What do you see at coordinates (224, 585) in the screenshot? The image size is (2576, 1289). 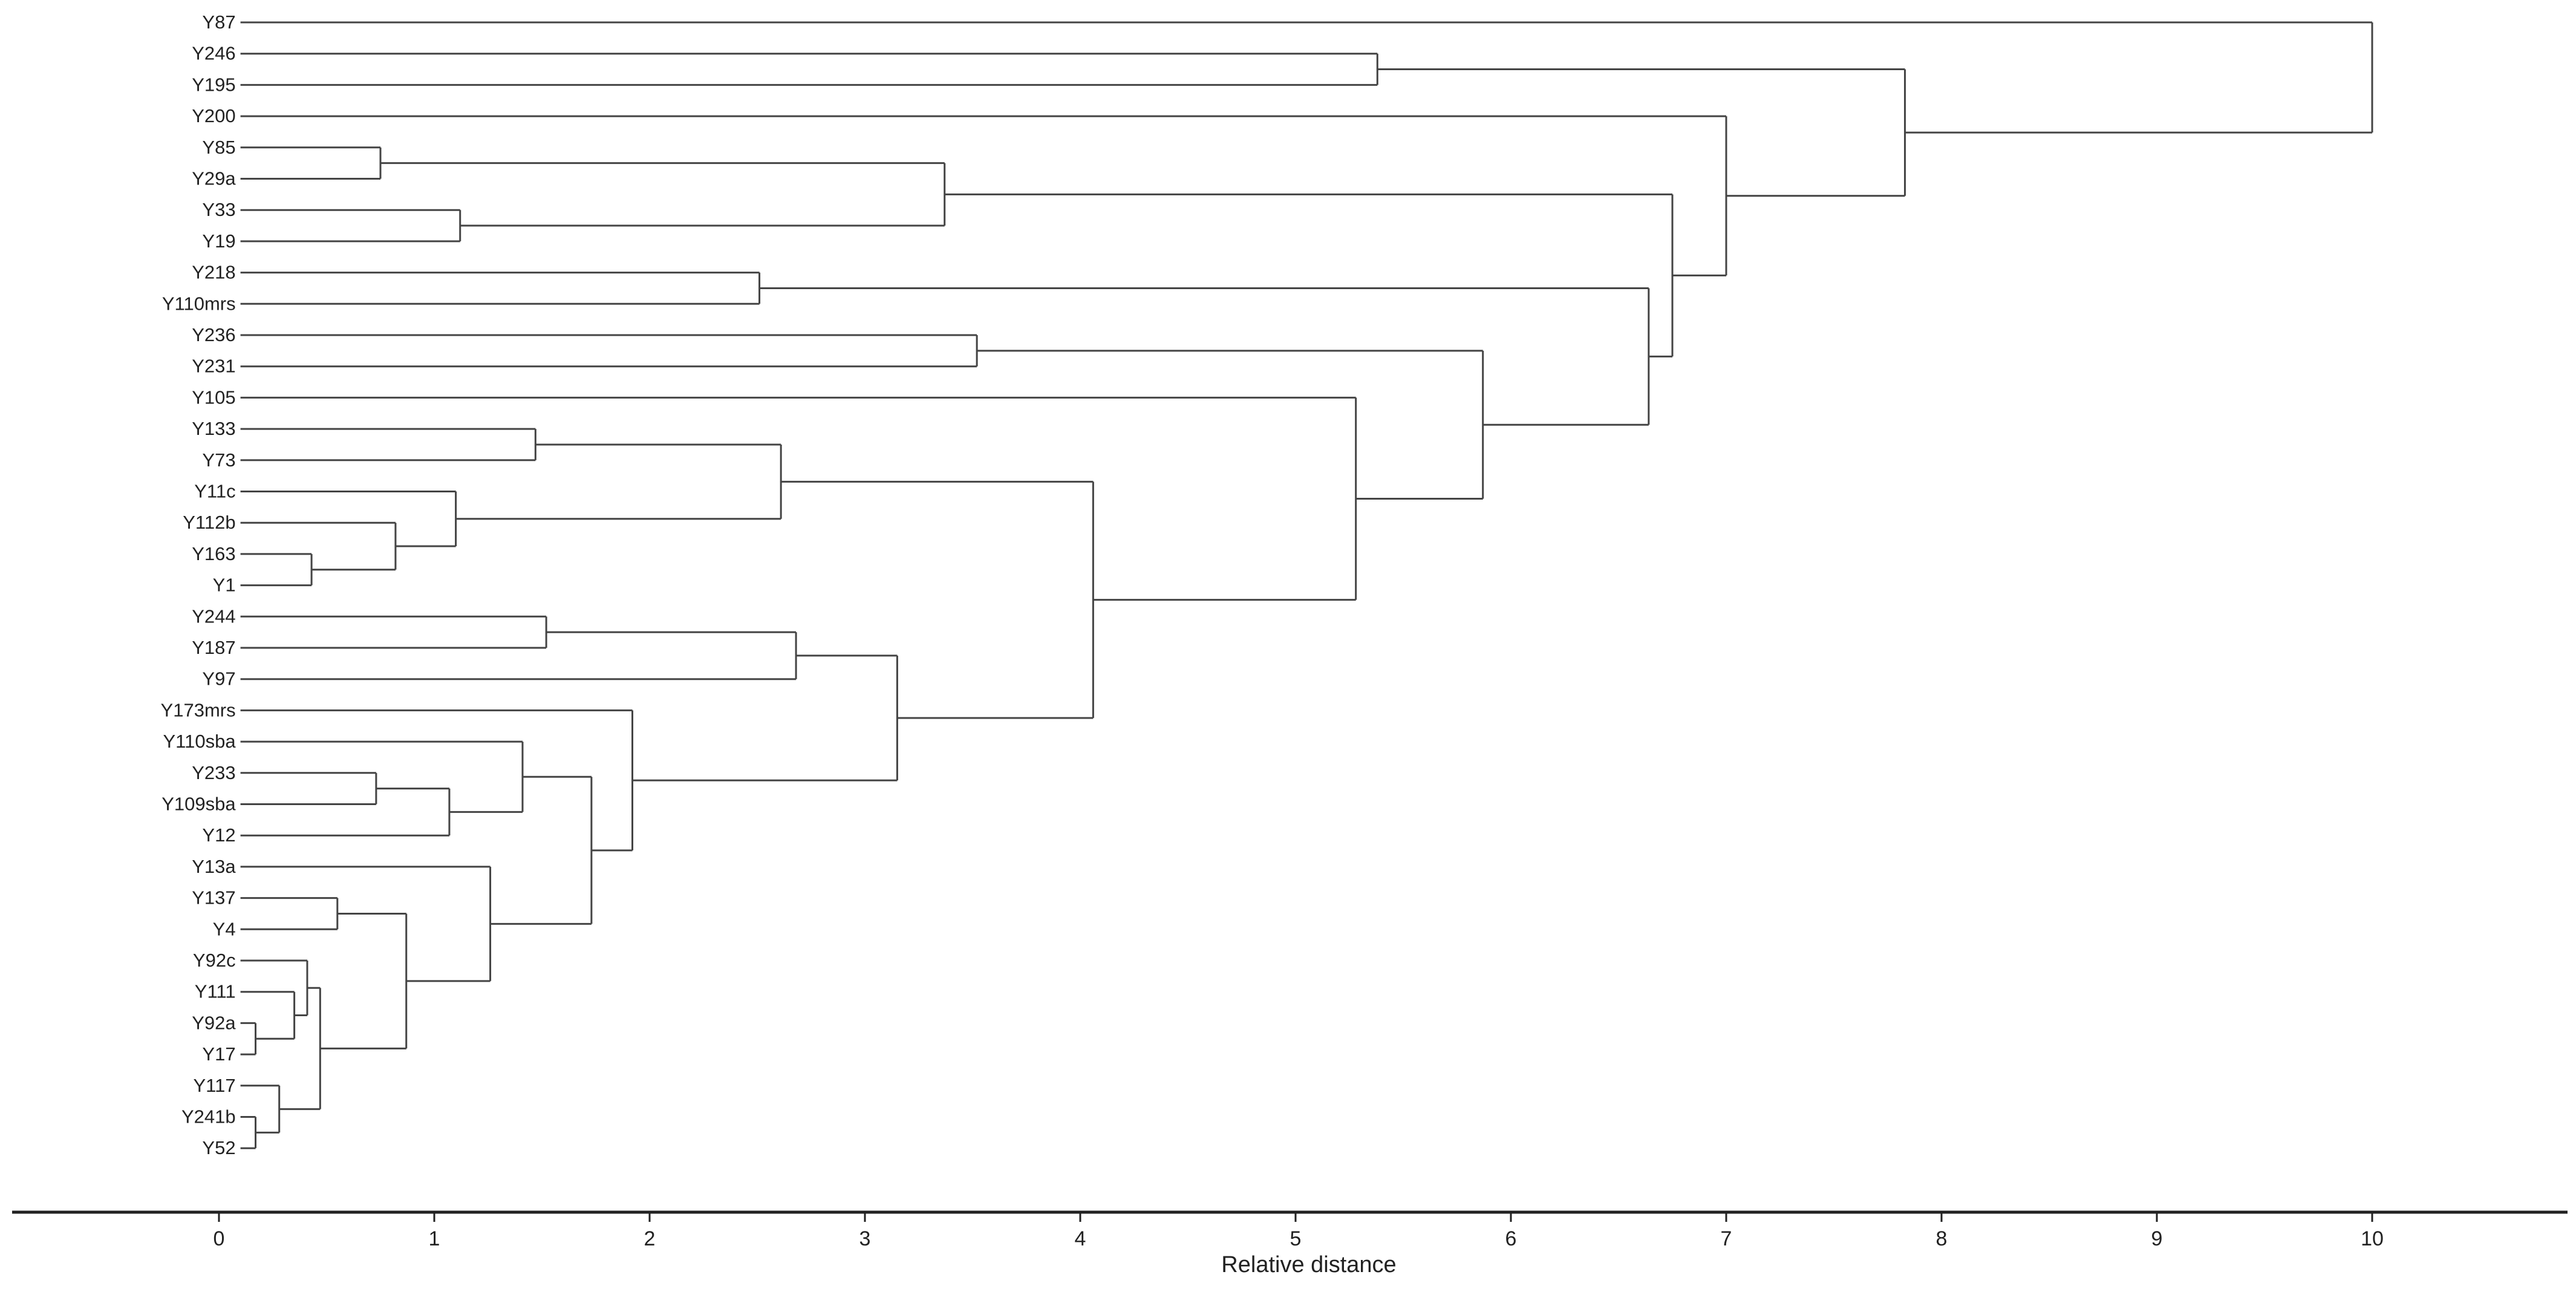 I see `leaf-label: Y1` at bounding box center [224, 585].